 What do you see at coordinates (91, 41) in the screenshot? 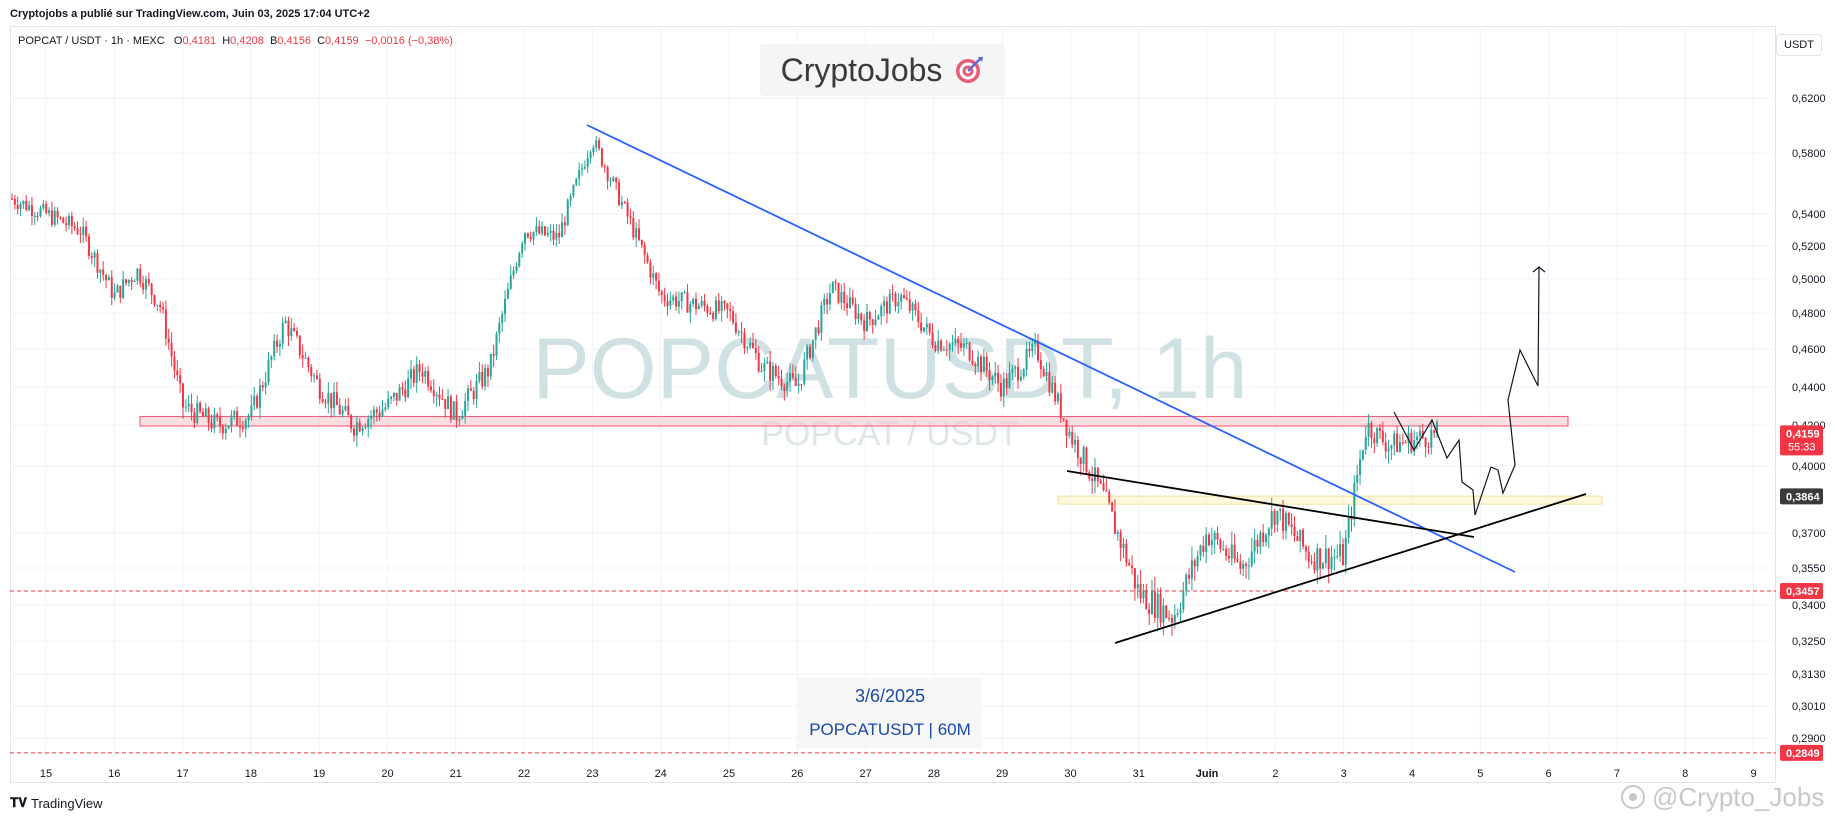
I see `symbol-name: POPCAT / USDT · 1h · MEXC` at bounding box center [91, 41].